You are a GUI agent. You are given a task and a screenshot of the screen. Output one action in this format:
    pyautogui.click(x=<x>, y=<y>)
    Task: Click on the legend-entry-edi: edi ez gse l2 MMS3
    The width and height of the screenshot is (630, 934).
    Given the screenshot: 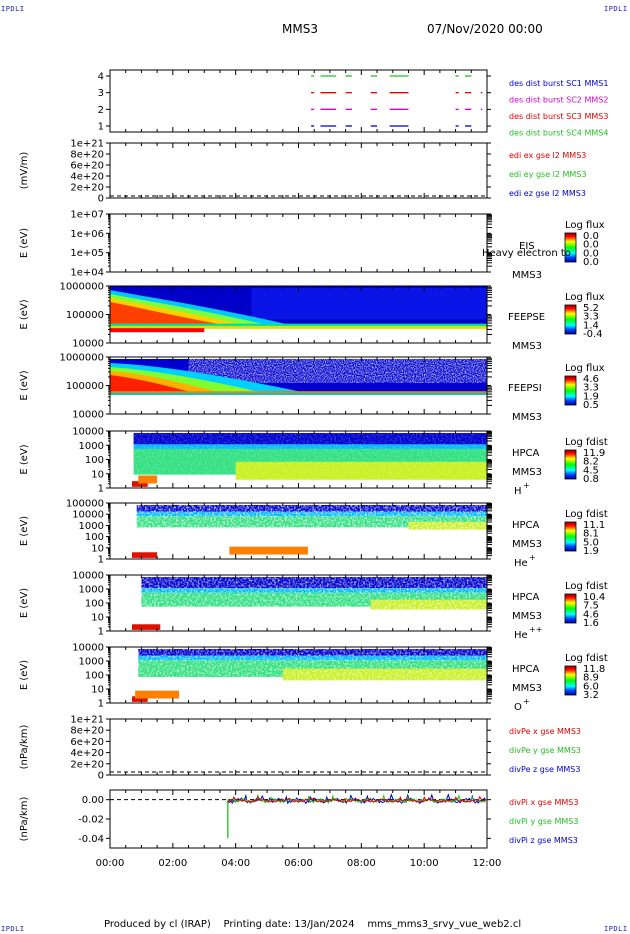 What is the action you would take?
    pyautogui.click(x=547, y=193)
    